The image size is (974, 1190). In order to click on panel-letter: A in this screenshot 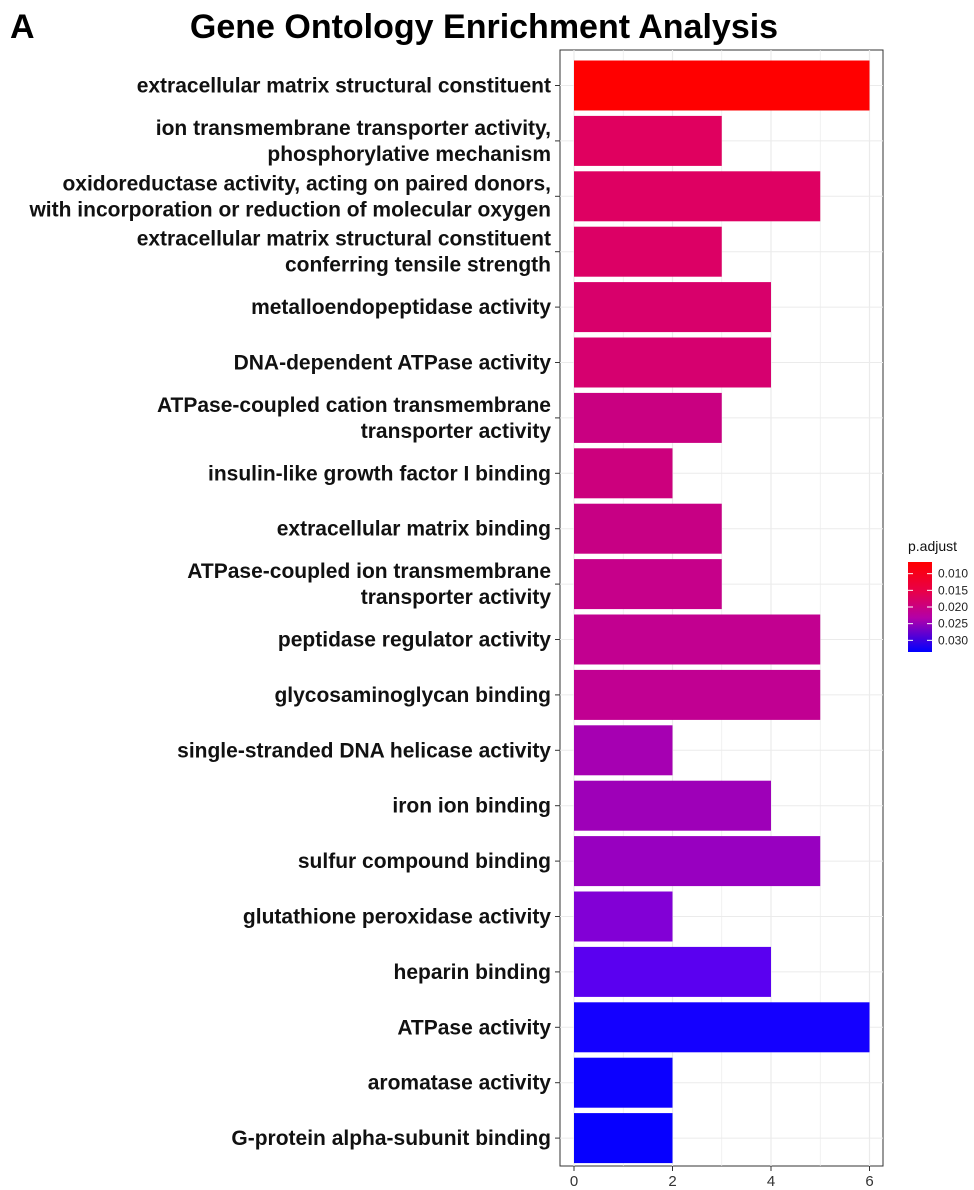, I will do `click(22, 27)`.